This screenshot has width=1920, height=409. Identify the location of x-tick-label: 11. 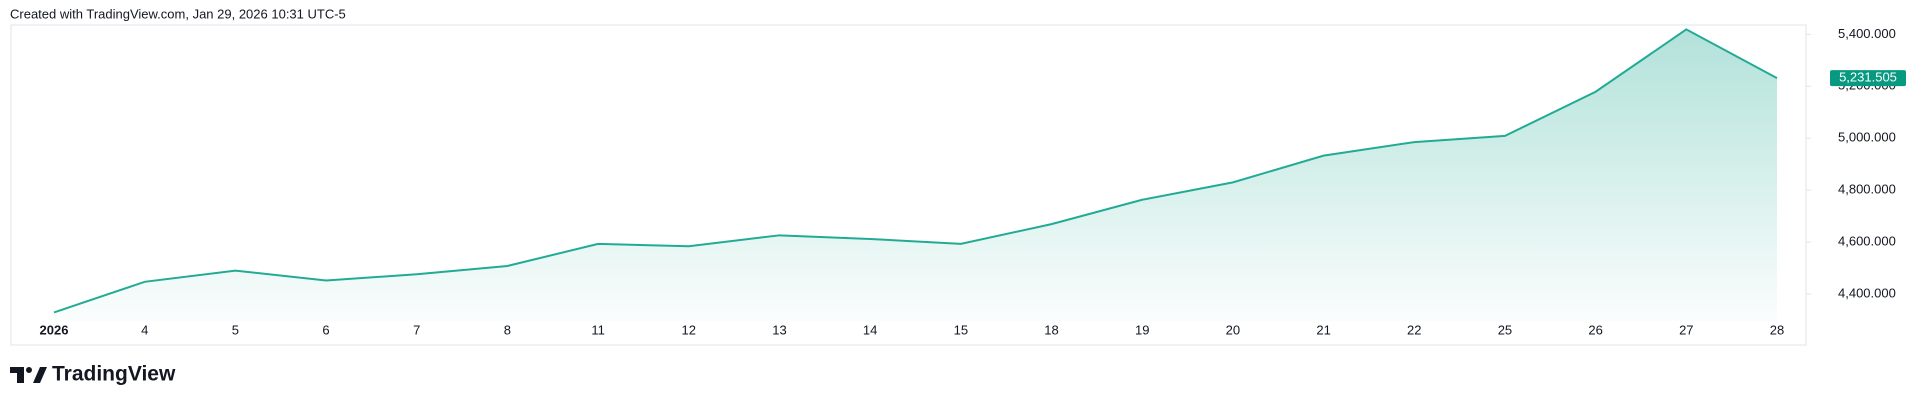
(598, 329).